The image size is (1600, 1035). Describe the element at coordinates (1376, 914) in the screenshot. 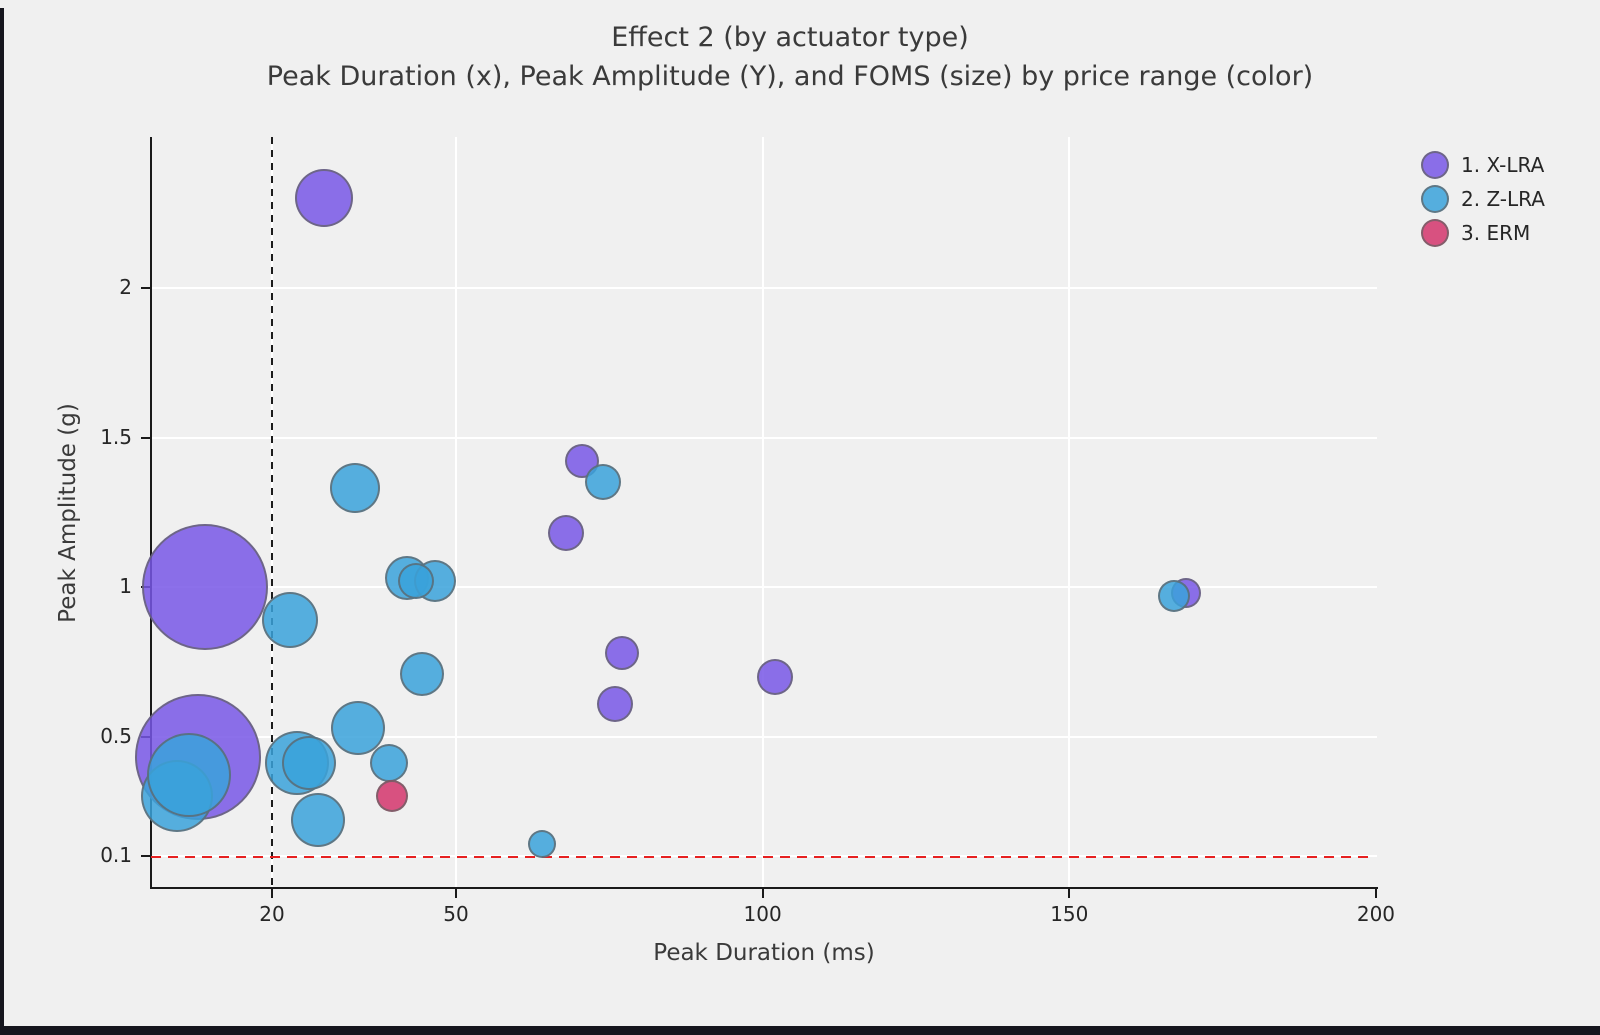

I see `x-tick-label-200: 200` at that location.